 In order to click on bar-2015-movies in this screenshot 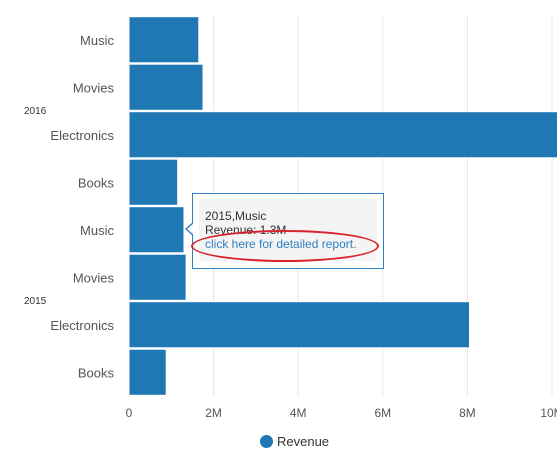, I will do `click(157, 277)`.